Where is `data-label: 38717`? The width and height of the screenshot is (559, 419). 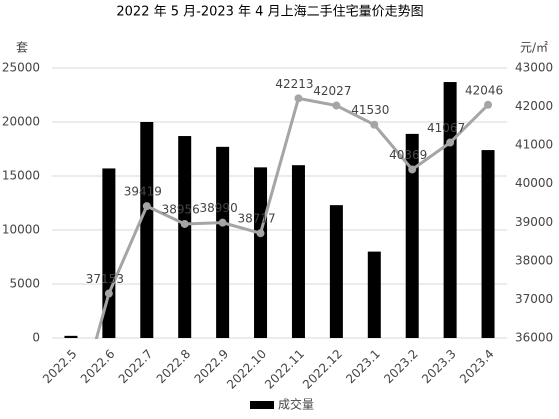 data-label: 38717 is located at coordinates (256, 219).